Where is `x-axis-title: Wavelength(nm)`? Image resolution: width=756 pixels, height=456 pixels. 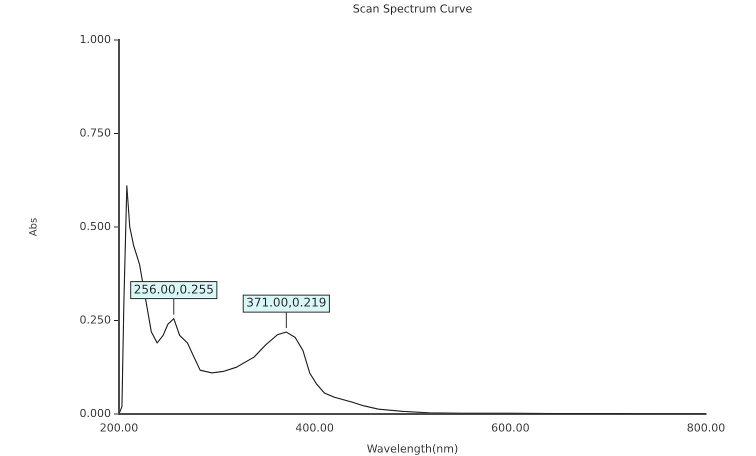
x-axis-title: Wavelength(nm) is located at coordinates (412, 449).